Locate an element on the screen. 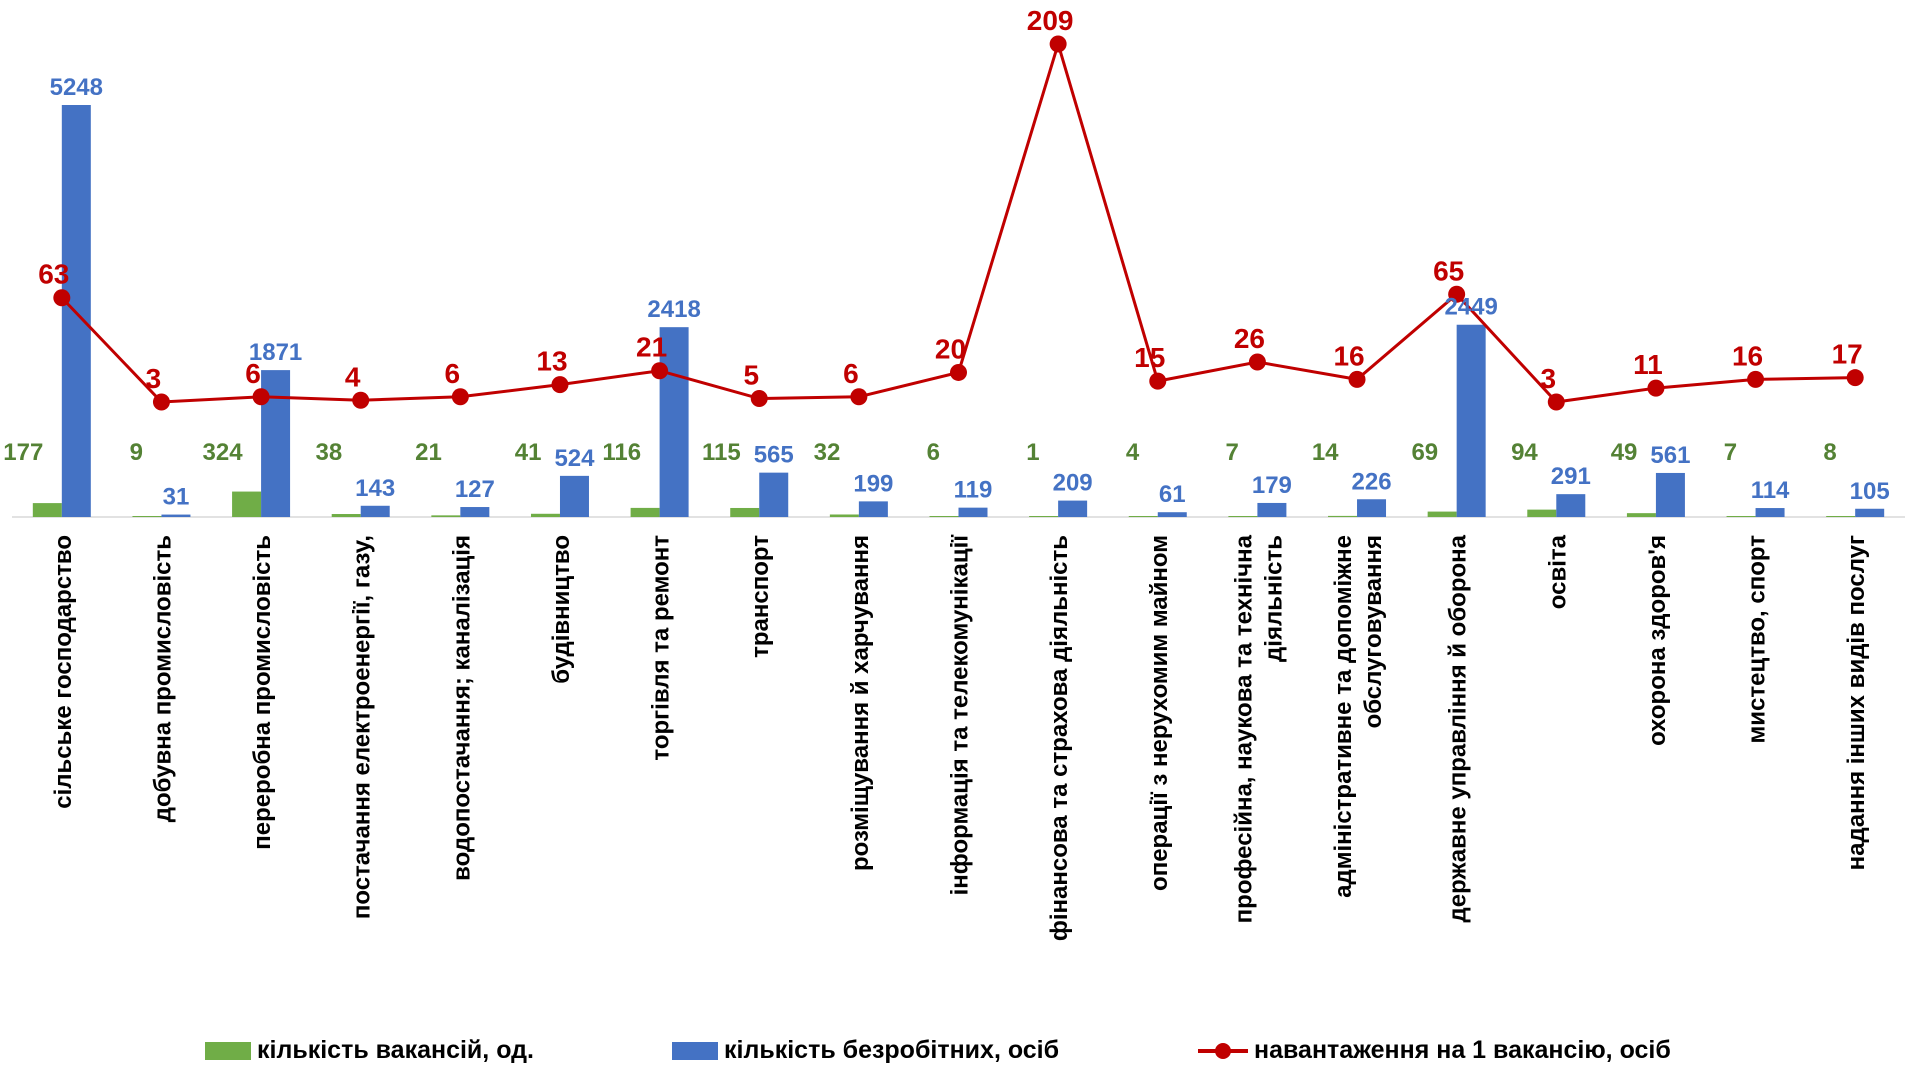 The height and width of the screenshot is (1074, 1915). x-tick-label: постачання електроенергії, газу, is located at coordinates (362, 727).